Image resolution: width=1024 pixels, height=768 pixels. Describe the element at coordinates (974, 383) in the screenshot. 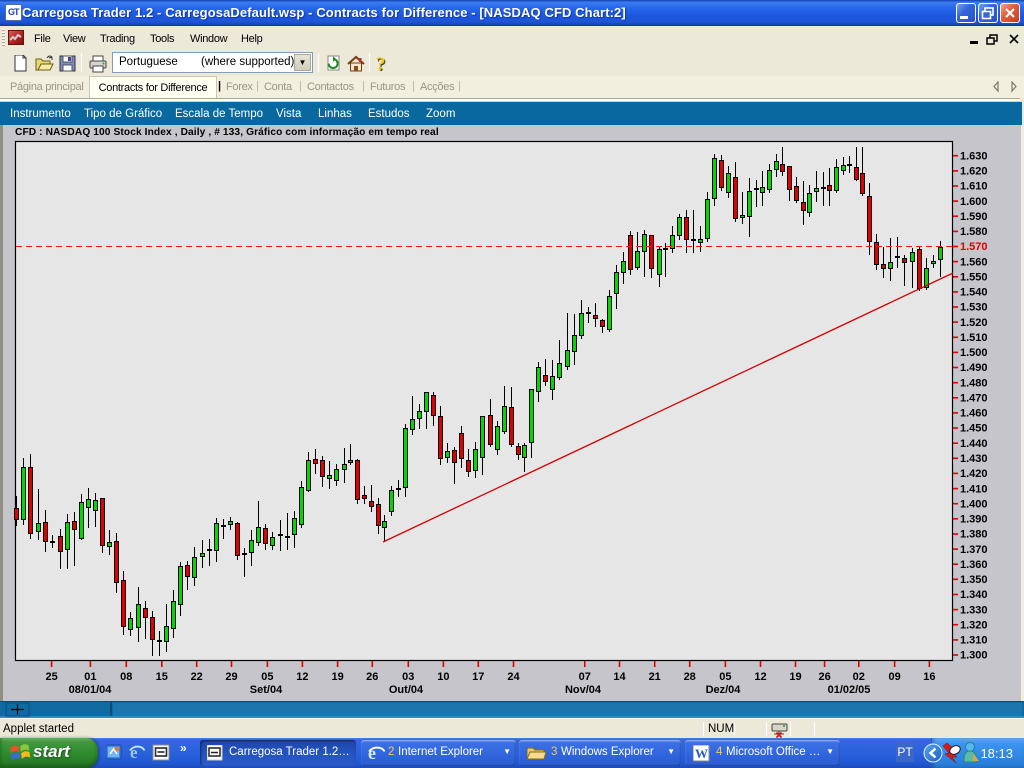

I see `svg-text: 1.480` at that location.